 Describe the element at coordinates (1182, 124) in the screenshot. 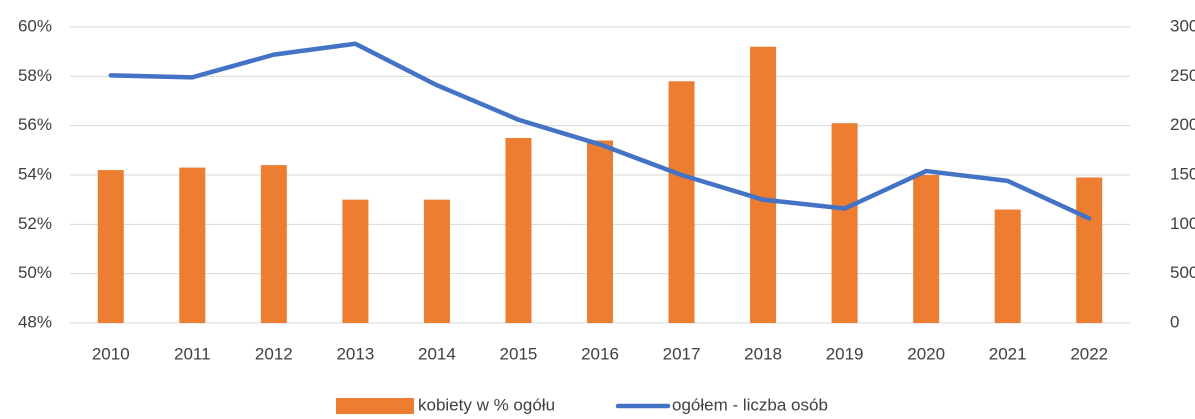

I see `y2-tick-label: 2000` at that location.